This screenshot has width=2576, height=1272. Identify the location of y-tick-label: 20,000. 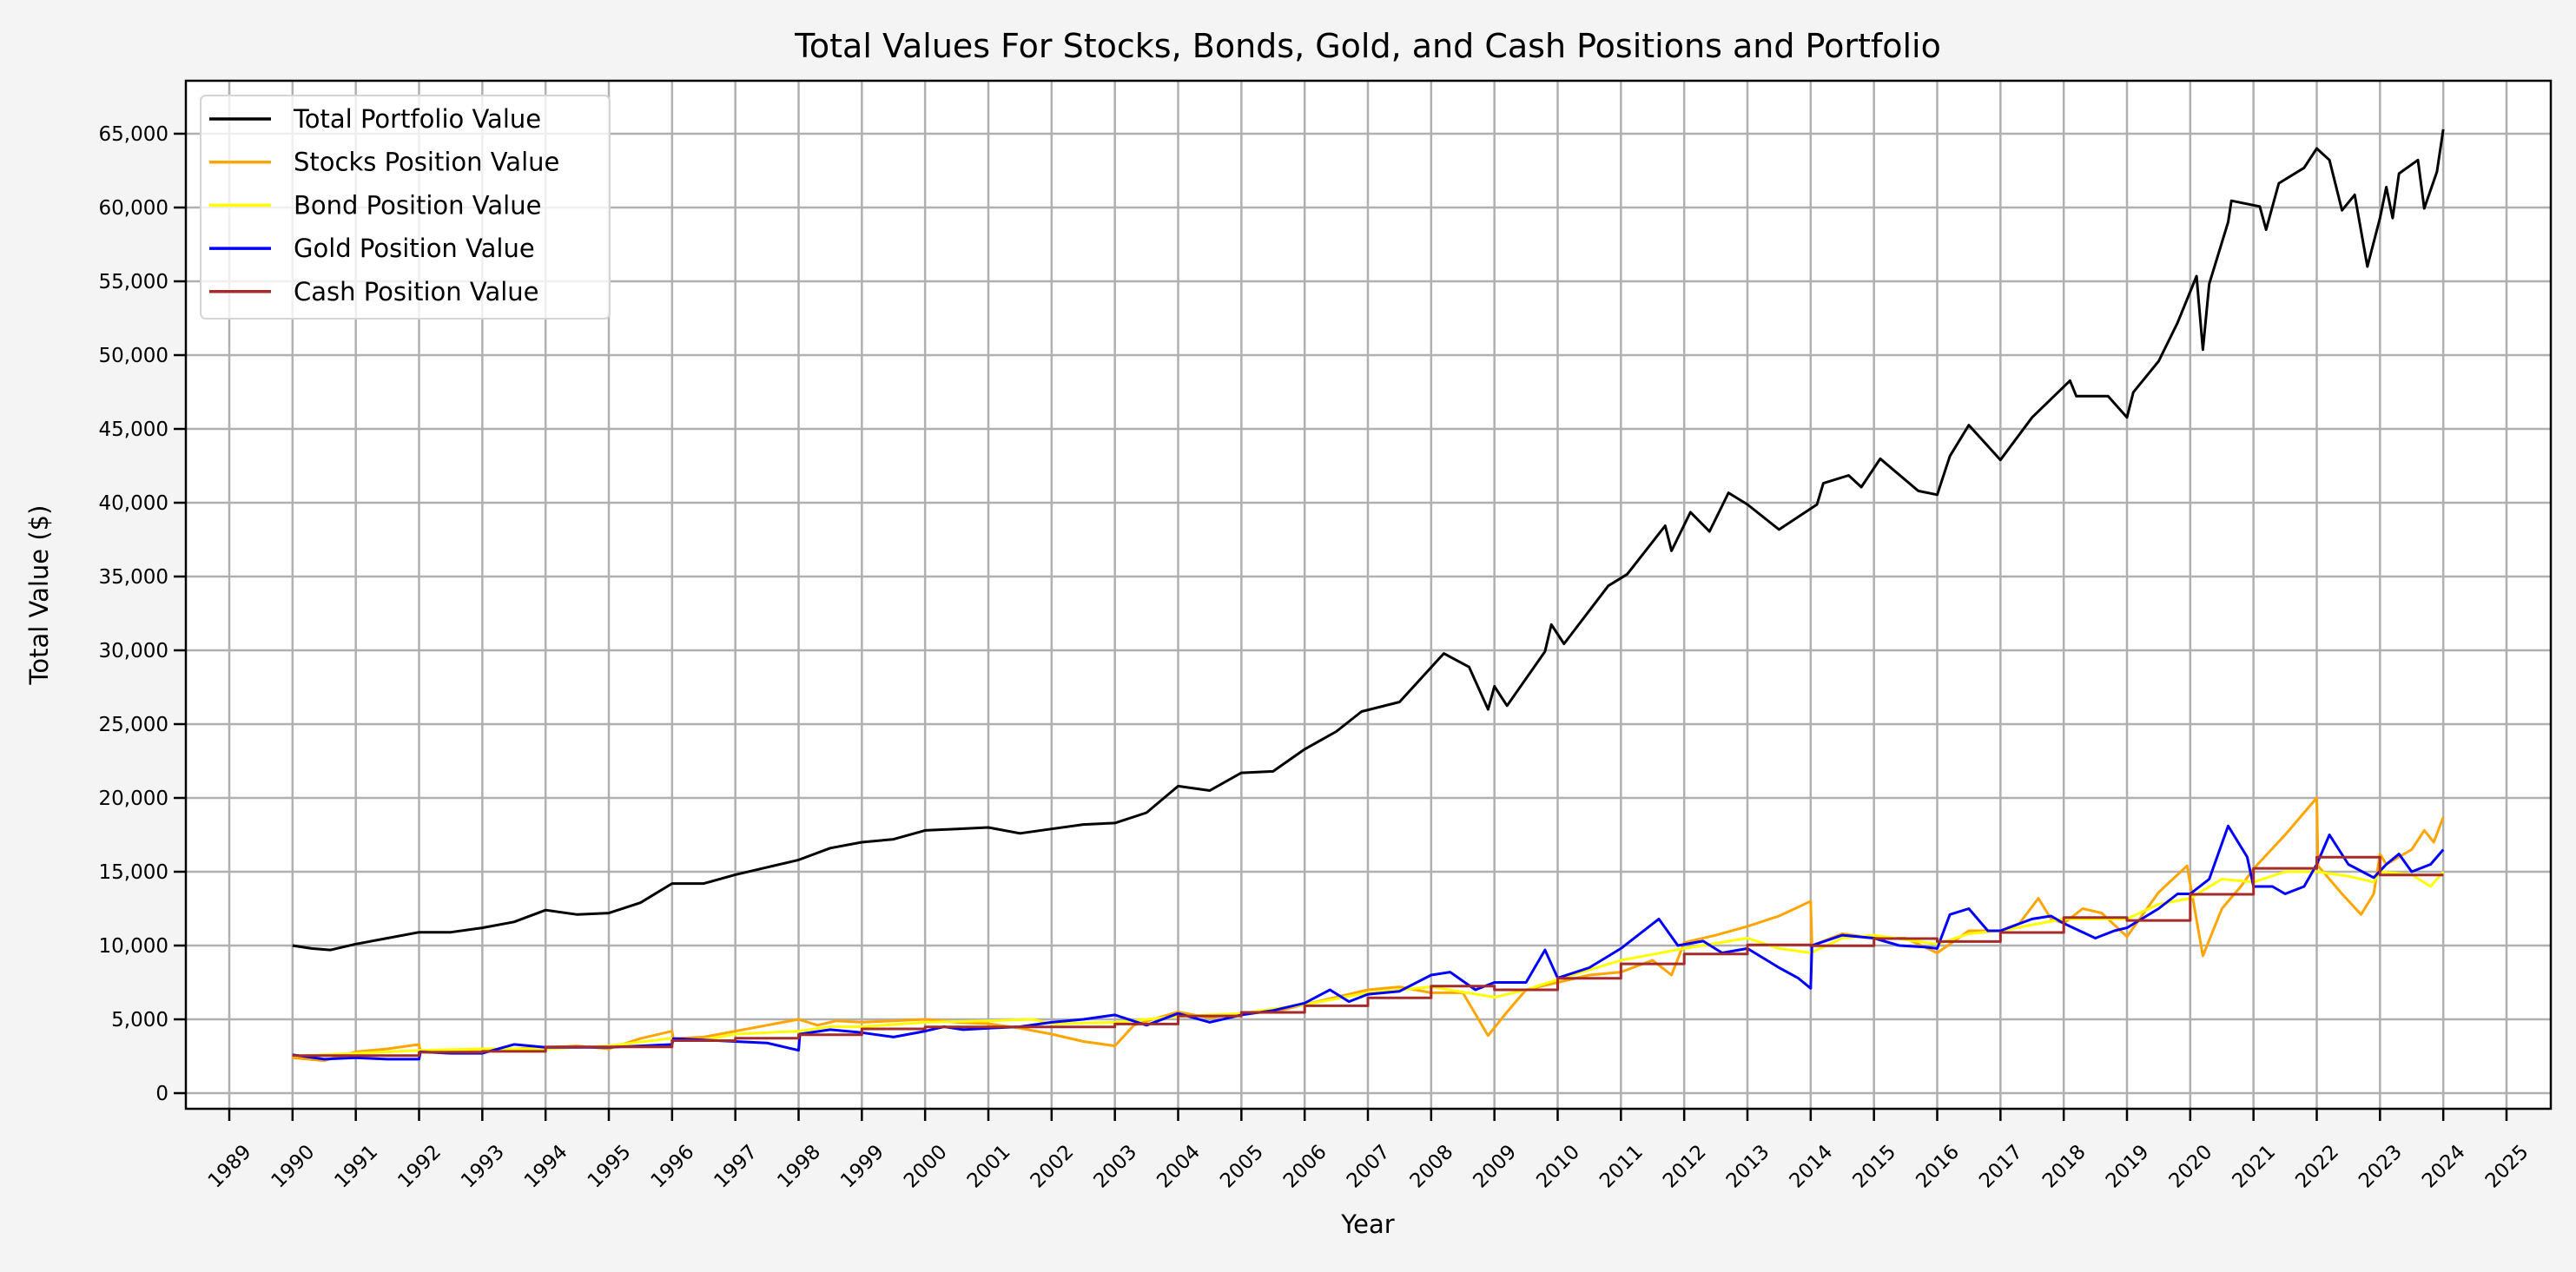
(134, 799).